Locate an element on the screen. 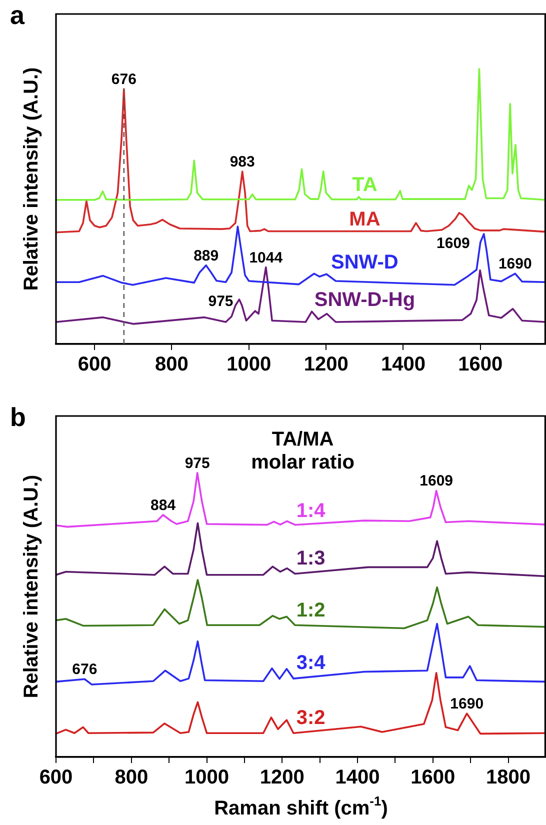 This screenshot has width=546, height=825. series-label: TA is located at coordinates (365, 185).